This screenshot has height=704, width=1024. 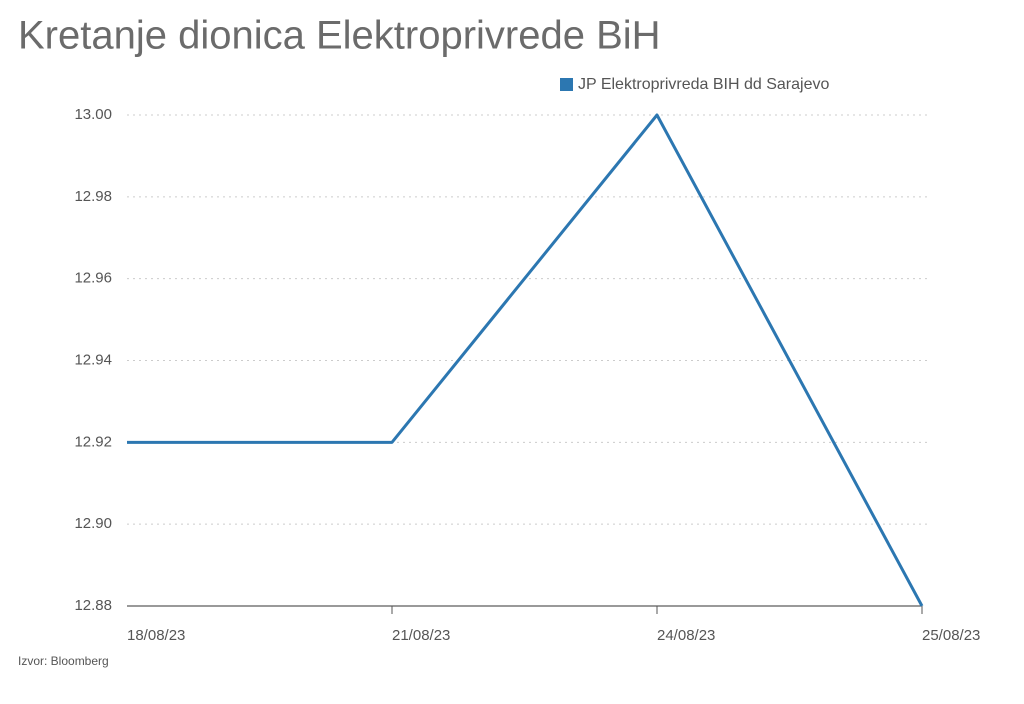 I want to click on y-tick-label: 12.98, so click(x=93, y=196).